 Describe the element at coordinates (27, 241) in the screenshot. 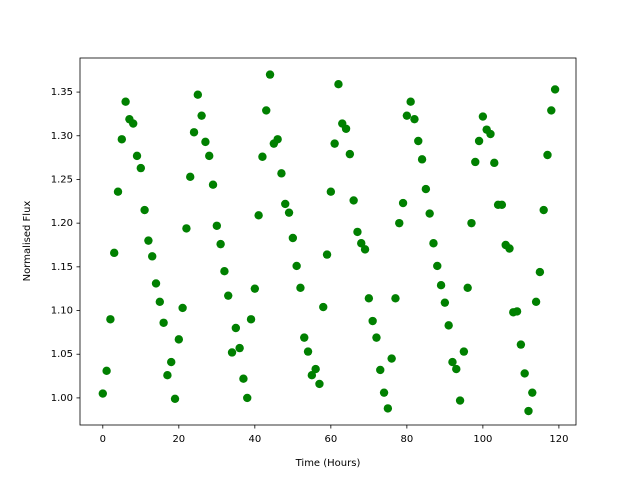

I see `y-axis-label: Normalised Flux` at that location.